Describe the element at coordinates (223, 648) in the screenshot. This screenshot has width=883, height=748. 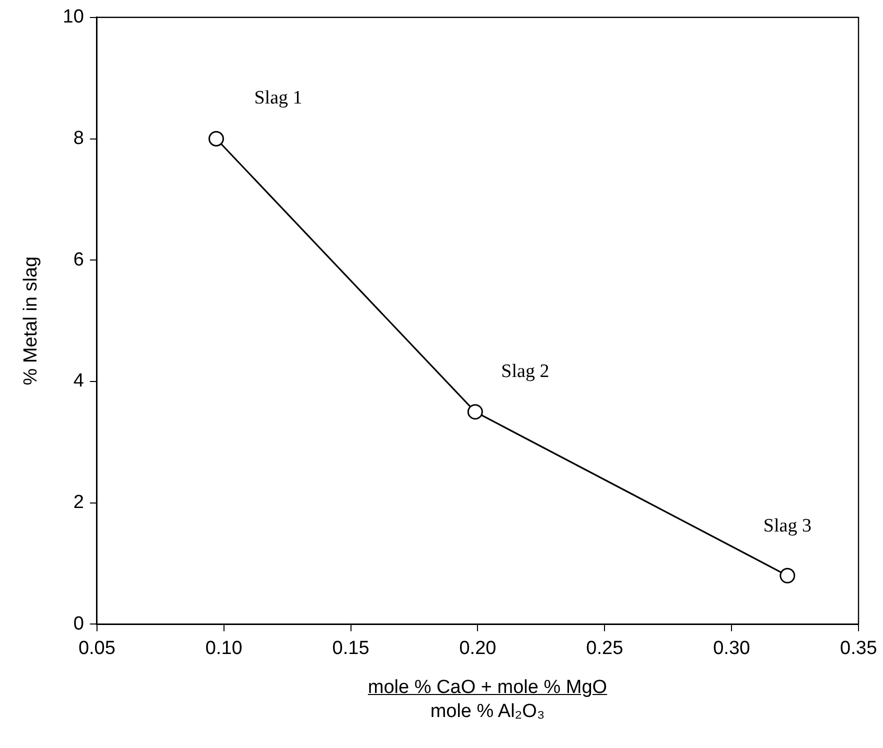
I see `x-tick-label: 0.10` at that location.